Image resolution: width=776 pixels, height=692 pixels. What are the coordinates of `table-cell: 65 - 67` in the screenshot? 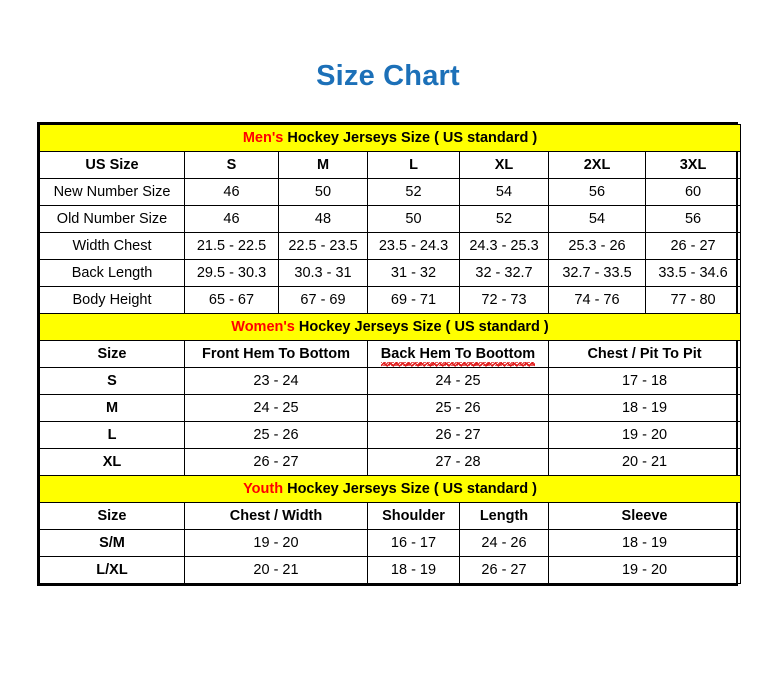 It's located at (231, 300).